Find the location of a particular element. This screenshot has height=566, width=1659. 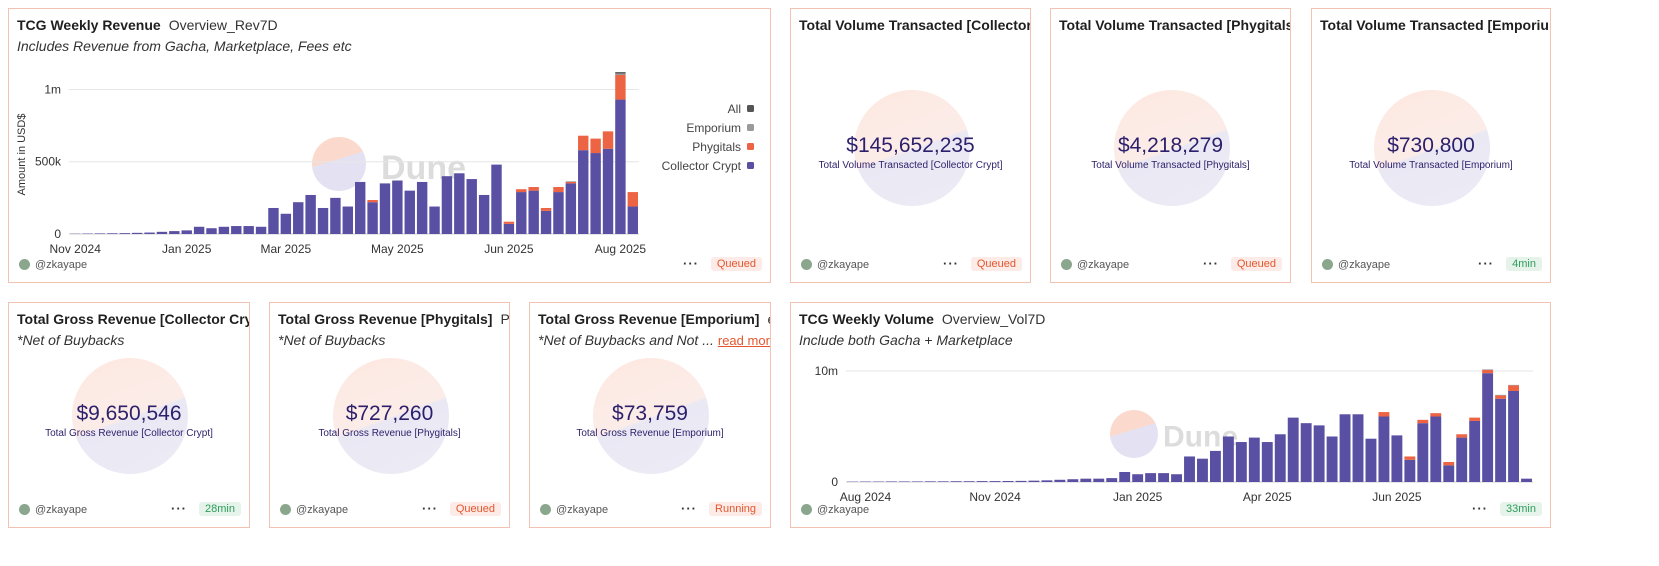

counter-value: $73,759 is located at coordinates (650, 413).